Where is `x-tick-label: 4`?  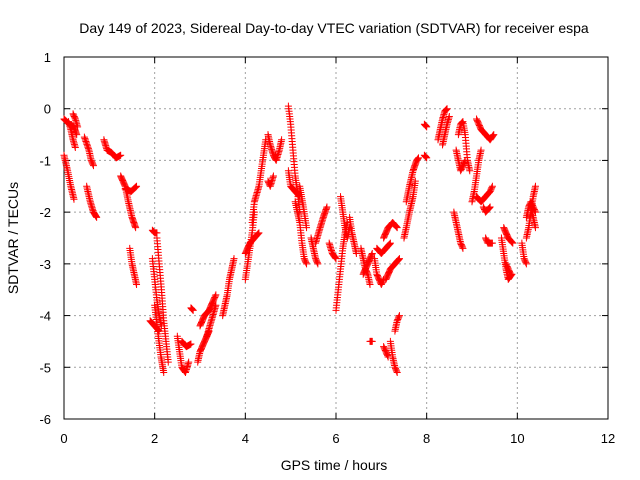
x-tick-label: 4 is located at coordinates (245, 438).